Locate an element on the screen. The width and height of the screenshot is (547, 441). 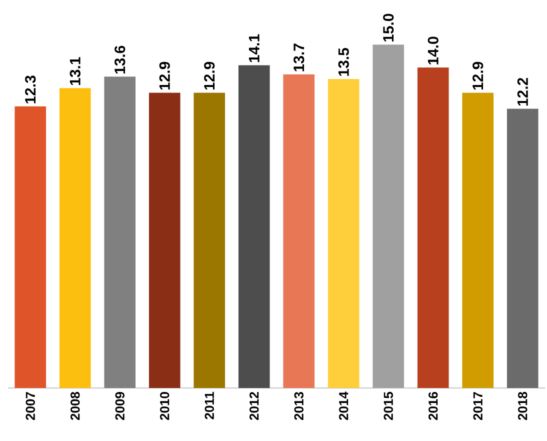
x-tick-label: 2018 is located at coordinates (523, 406).